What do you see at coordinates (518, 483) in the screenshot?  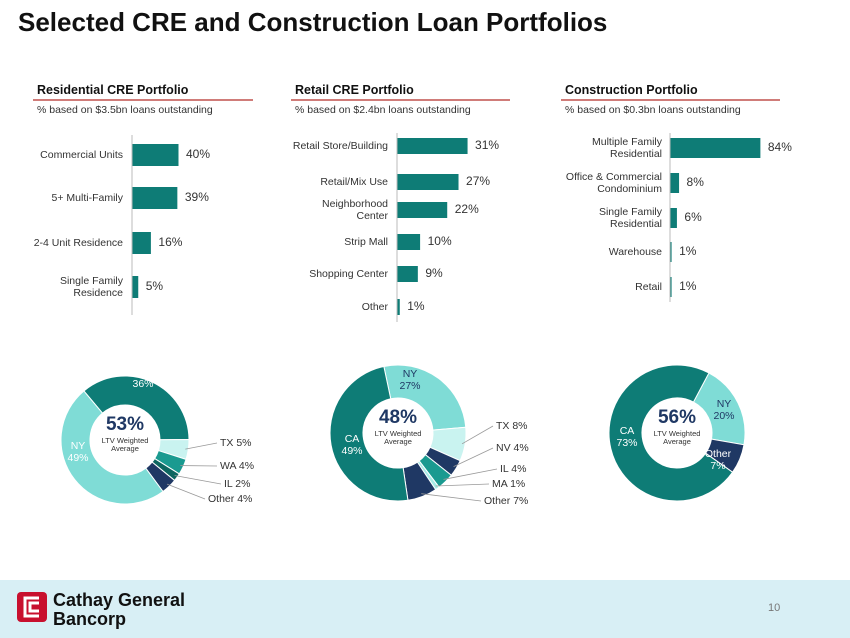 I see `slice-value: 1%` at bounding box center [518, 483].